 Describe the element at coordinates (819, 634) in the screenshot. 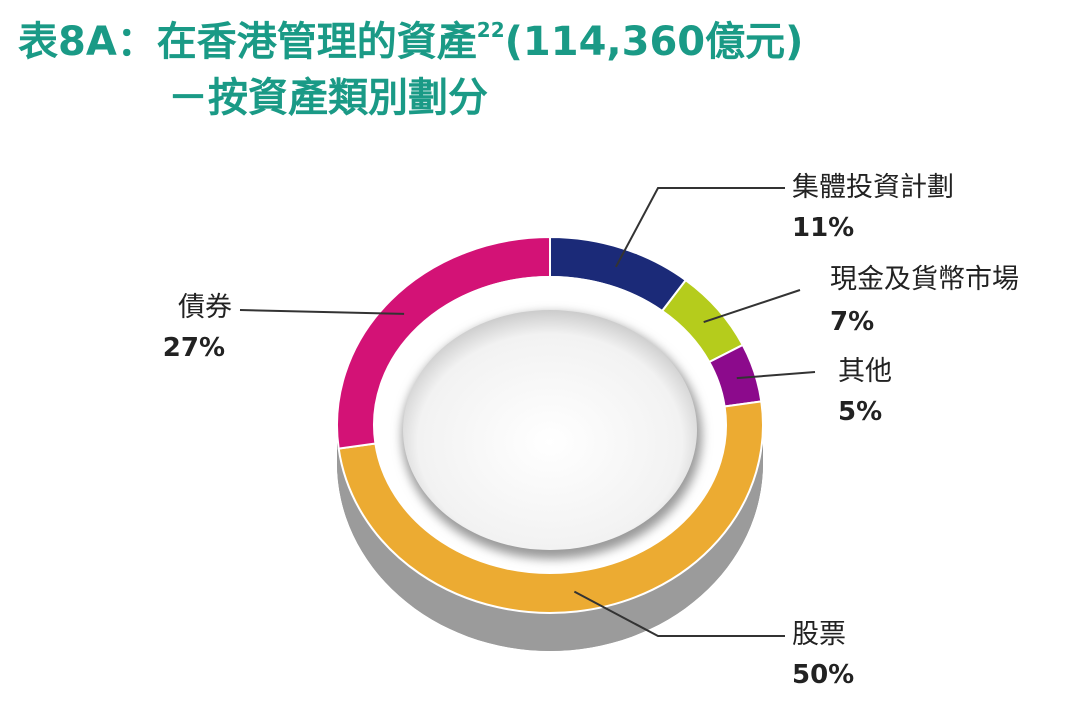

I see `slice-label-4: 股票` at that location.